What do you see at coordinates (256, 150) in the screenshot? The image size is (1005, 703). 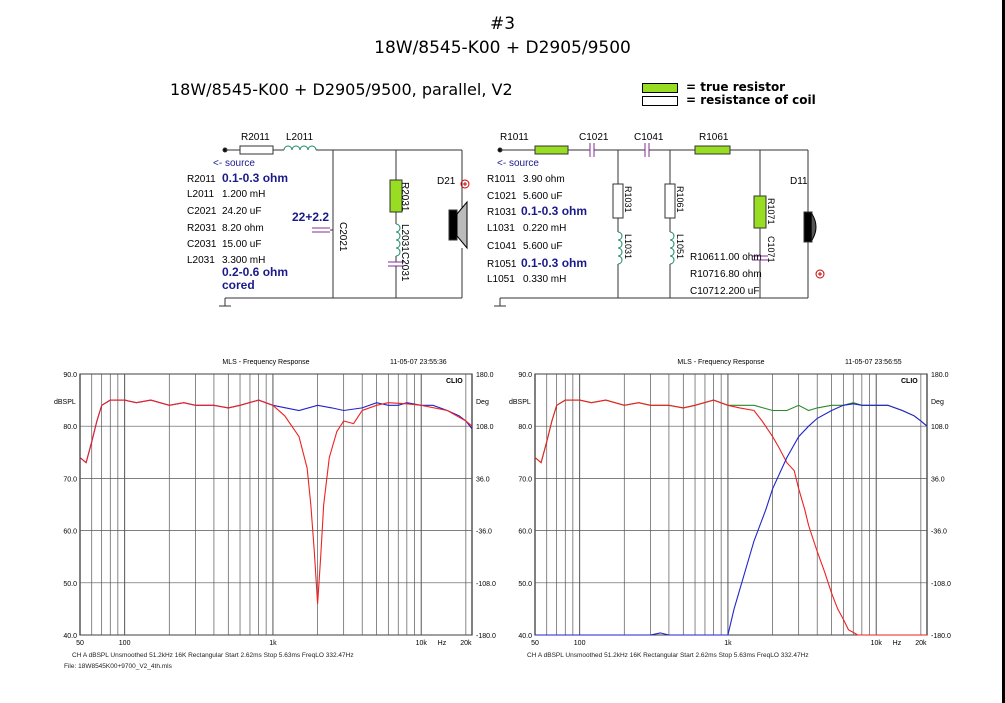 I see `r2011-resistor` at bounding box center [256, 150].